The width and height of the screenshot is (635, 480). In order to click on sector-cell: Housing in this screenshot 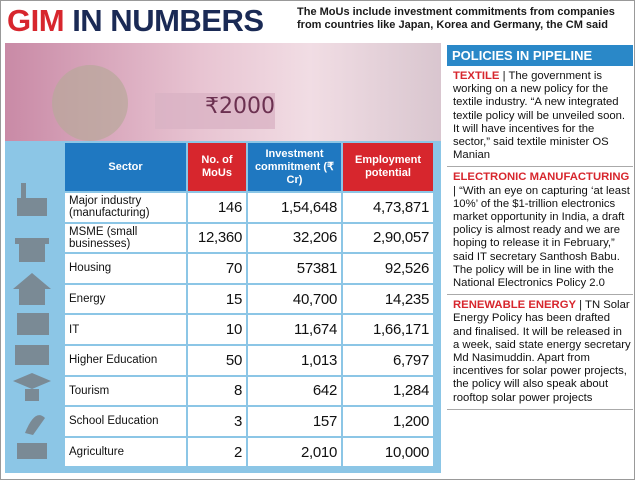, I will do `click(125, 268)`.